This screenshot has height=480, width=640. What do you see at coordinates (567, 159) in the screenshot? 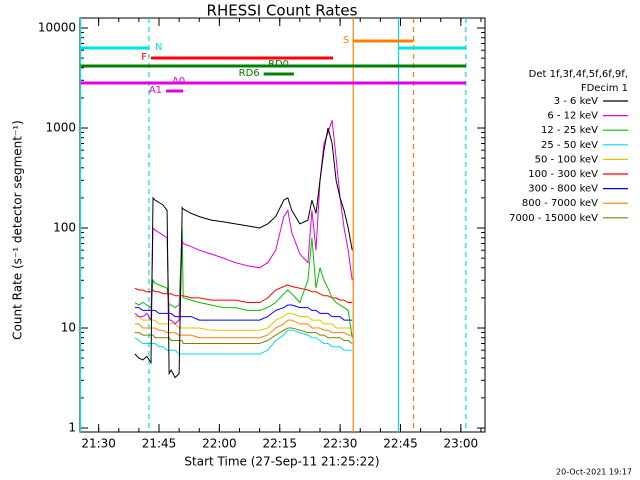
I see `legend-label: 50 - 100 keV` at bounding box center [567, 159].